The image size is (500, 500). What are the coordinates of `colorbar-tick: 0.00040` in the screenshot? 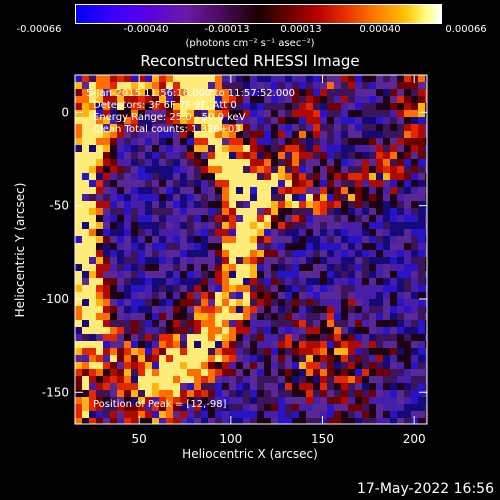 It's located at (380, 29).